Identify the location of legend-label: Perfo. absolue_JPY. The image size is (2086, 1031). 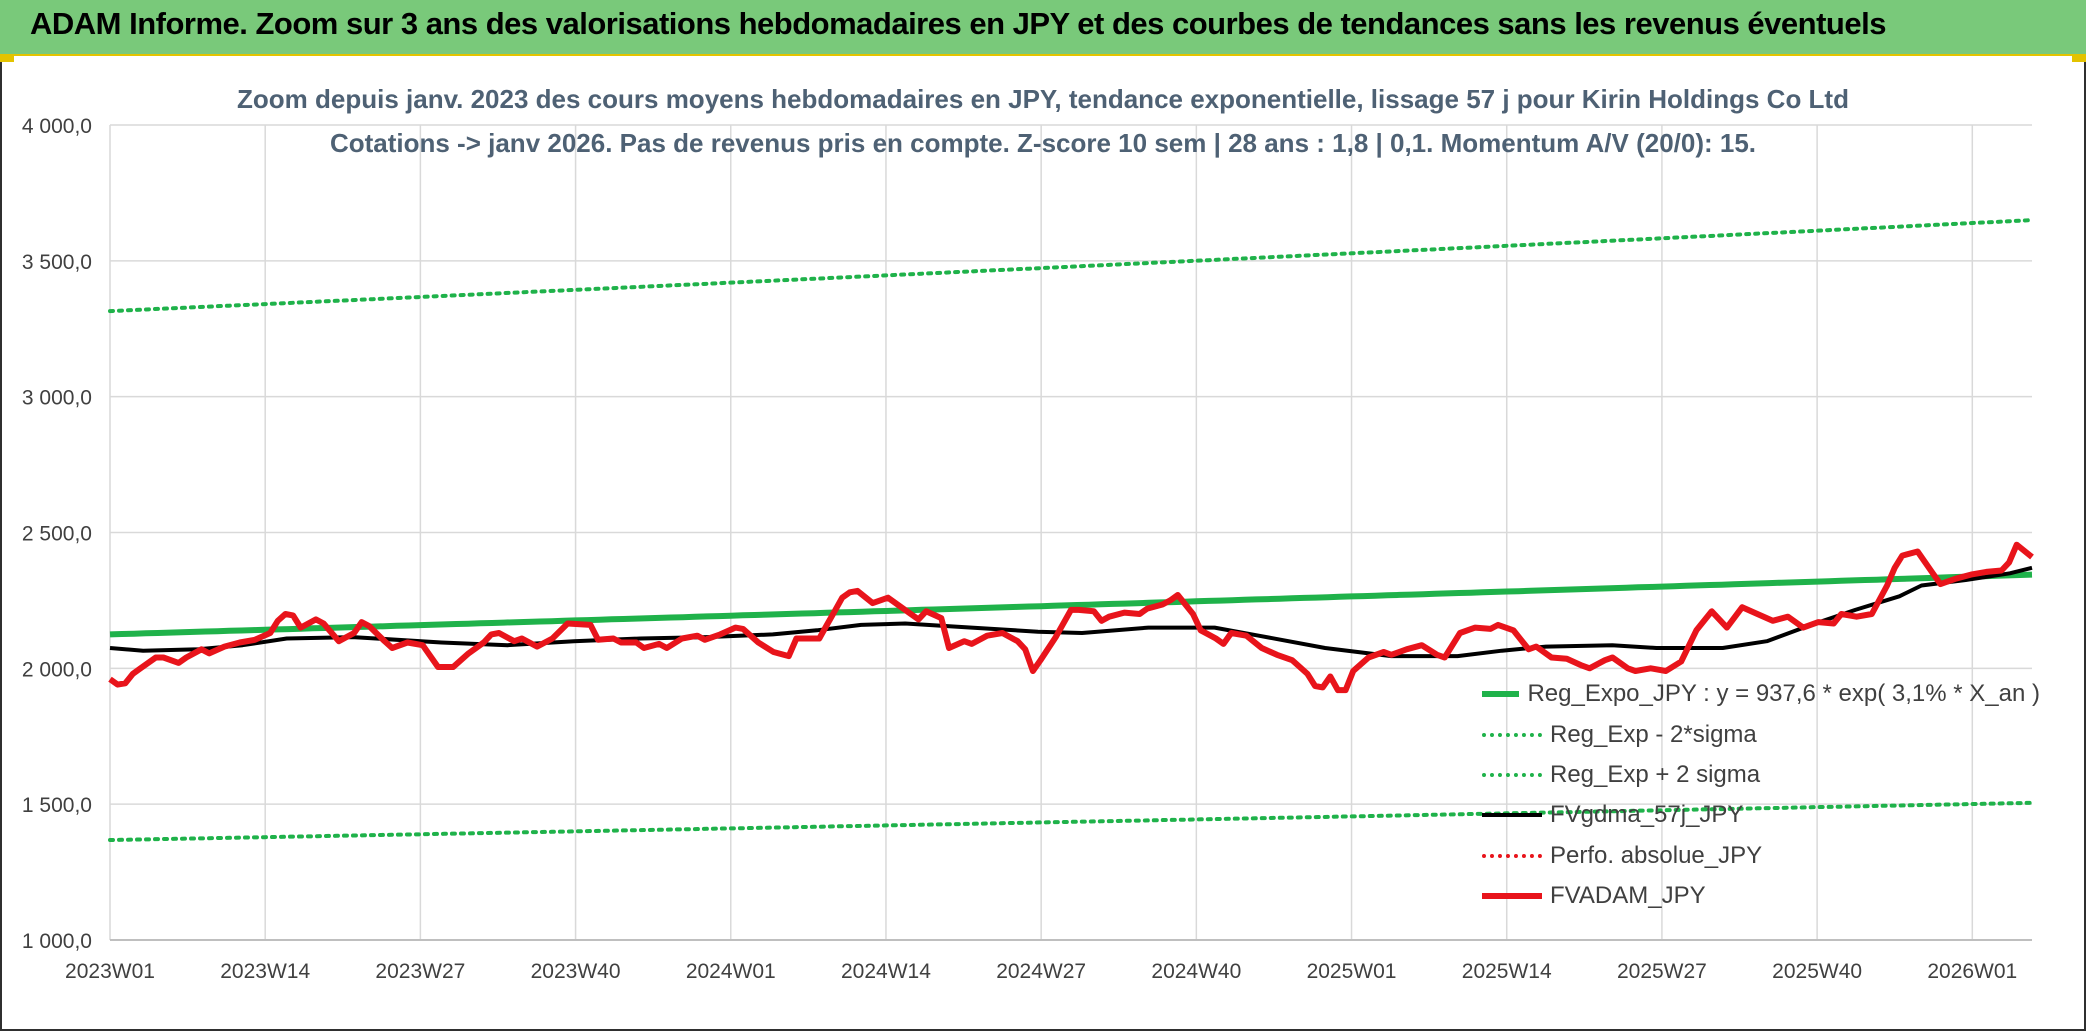
(1656, 855).